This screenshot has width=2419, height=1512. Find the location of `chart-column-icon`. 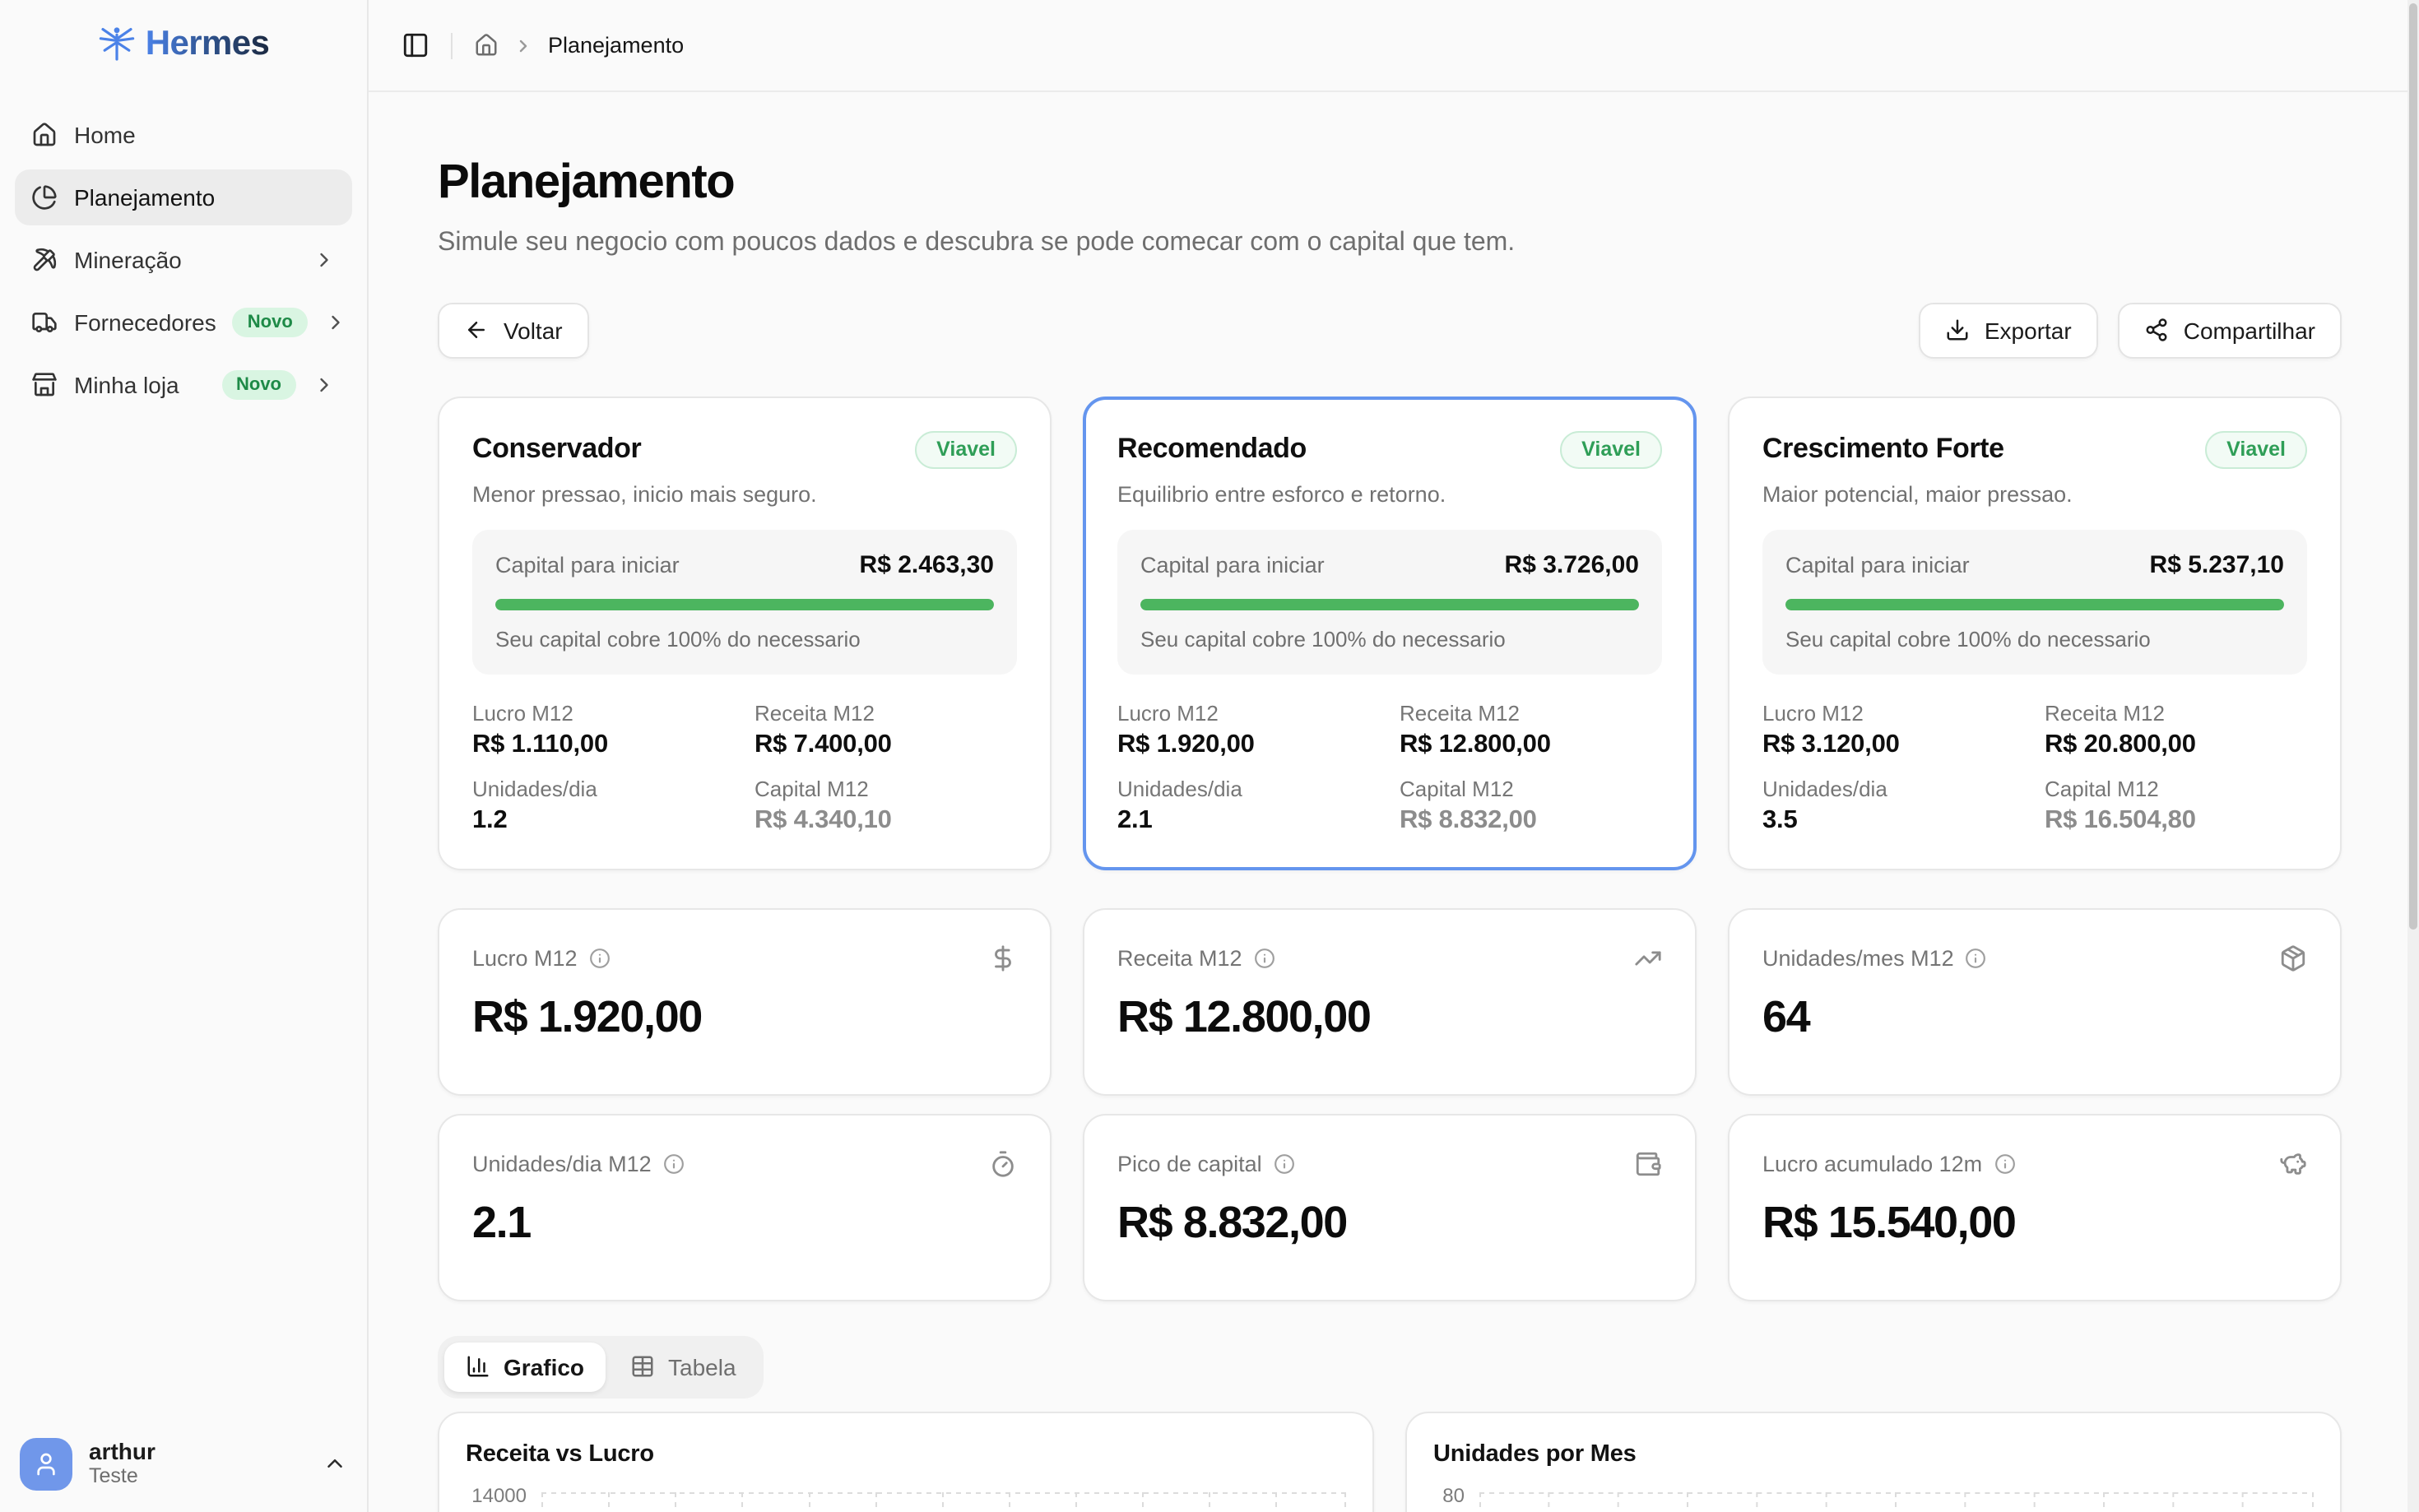

chart-column-icon is located at coordinates (478, 1367).